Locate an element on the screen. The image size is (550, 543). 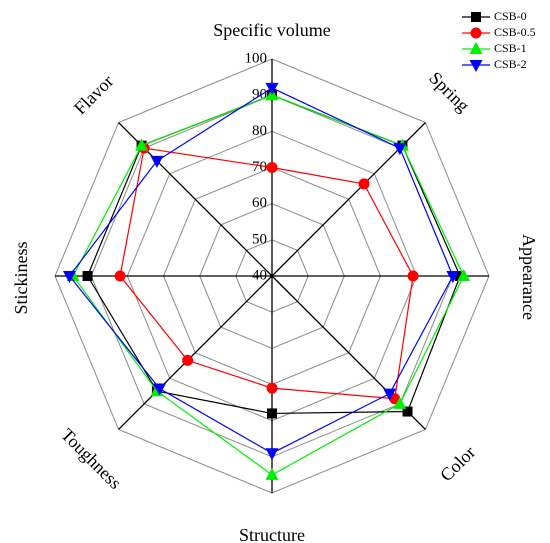
legend-label: CSB-1 is located at coordinates (510, 48).